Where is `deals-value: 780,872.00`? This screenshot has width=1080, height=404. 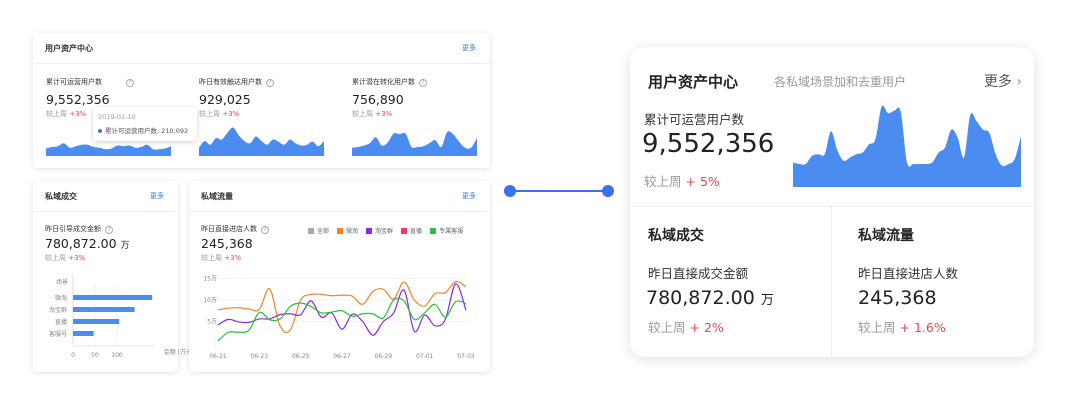 deals-value: 780,872.00 is located at coordinates (700, 298).